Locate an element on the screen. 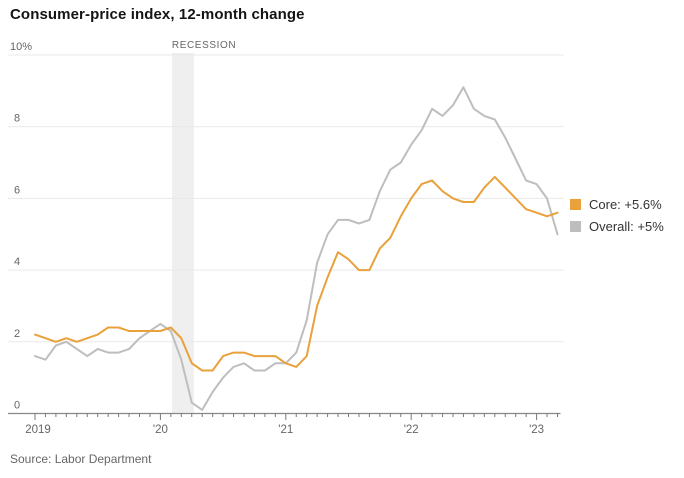 The width and height of the screenshot is (684, 478). chart-title: Consumer-price index, 12-month change is located at coordinates (157, 14).